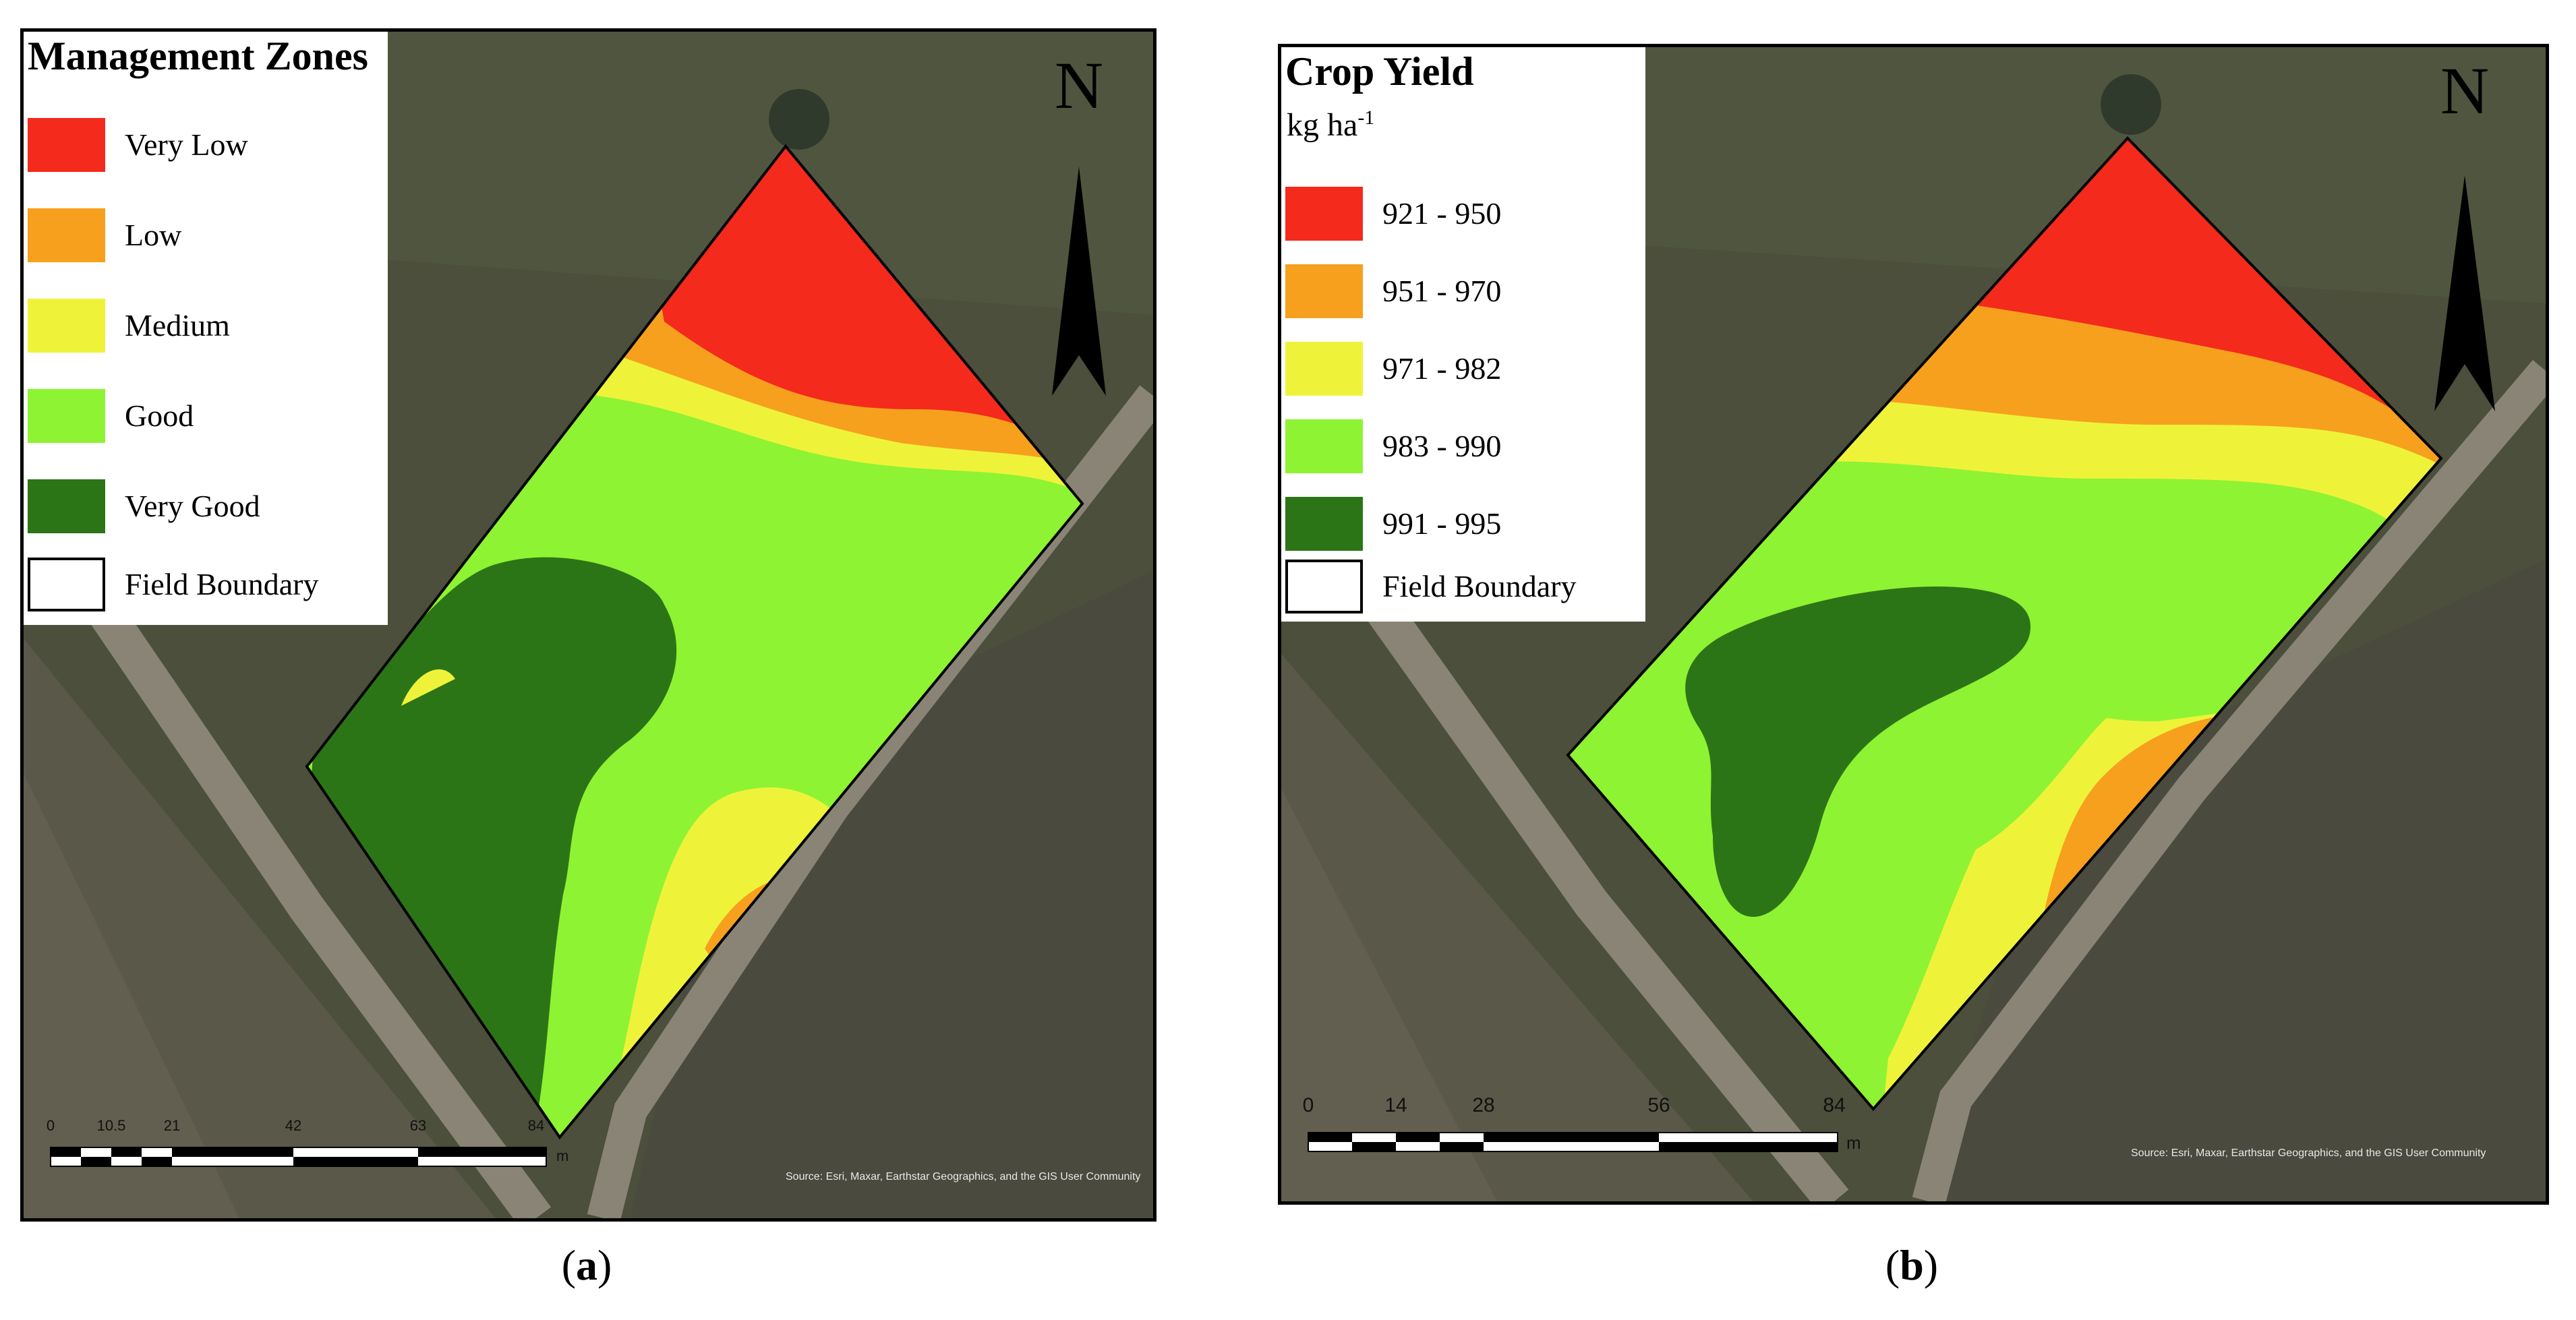 Image resolution: width=2576 pixels, height=1320 pixels. I want to click on scale-tick: 10.5, so click(111, 1125).